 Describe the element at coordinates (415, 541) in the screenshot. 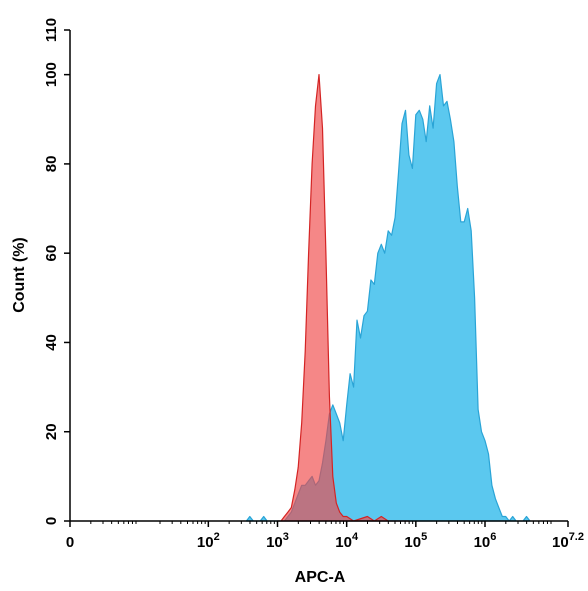

I see `x-tick-label: 10⁵` at that location.